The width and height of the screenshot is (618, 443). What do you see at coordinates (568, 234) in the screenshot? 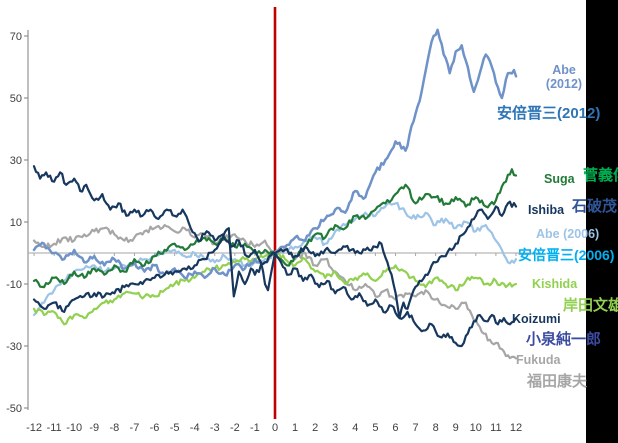
I see `series-label-abe-2006-en: Abe (2006)` at bounding box center [568, 234].